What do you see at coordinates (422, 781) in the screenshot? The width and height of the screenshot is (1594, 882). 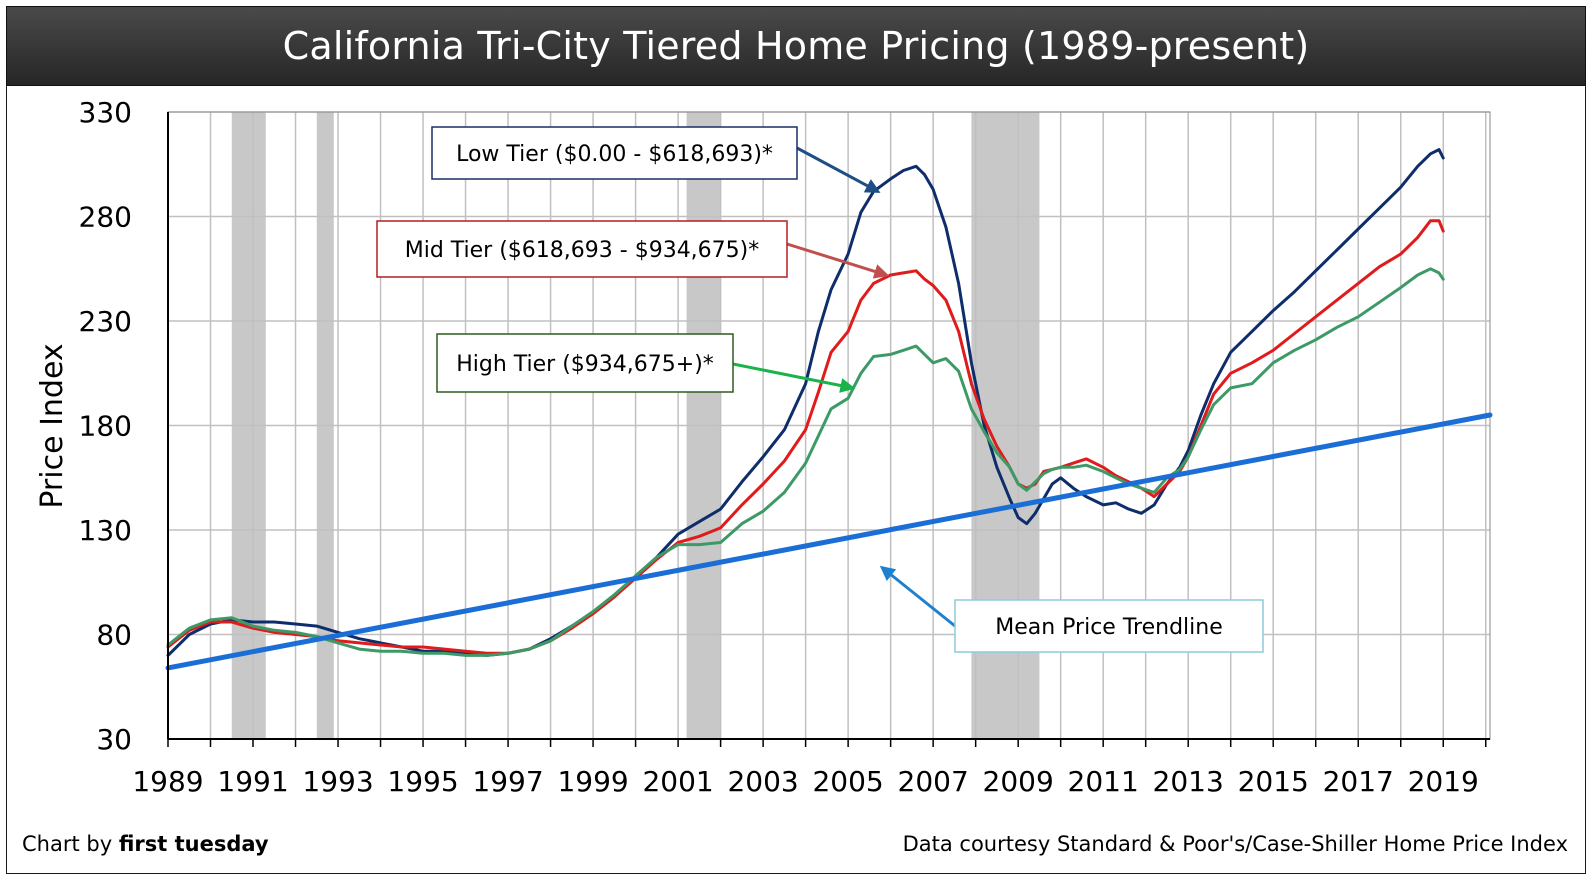 I see `x-tick-label: 1995` at bounding box center [422, 781].